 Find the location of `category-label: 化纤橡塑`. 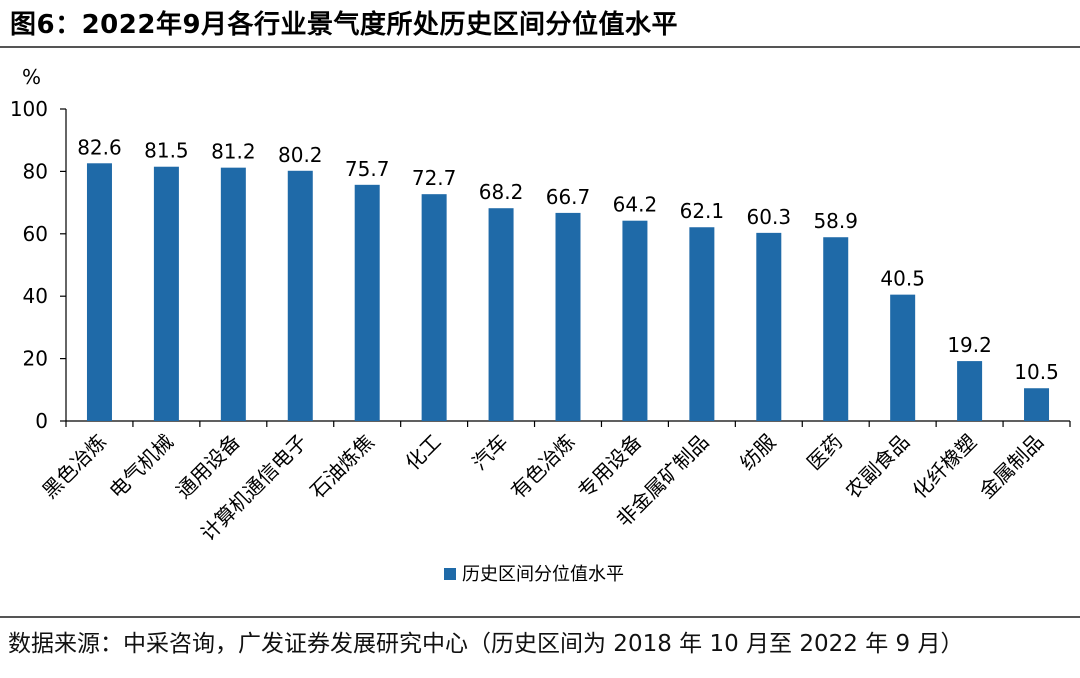

category-label: 化纤橡塑 is located at coordinates (945, 467).